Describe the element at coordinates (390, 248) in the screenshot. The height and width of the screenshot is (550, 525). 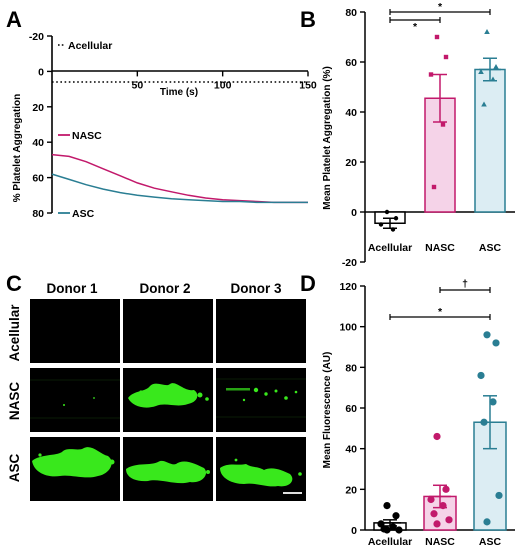
I see `panel-b-category-label-acellular: Acellular` at that location.